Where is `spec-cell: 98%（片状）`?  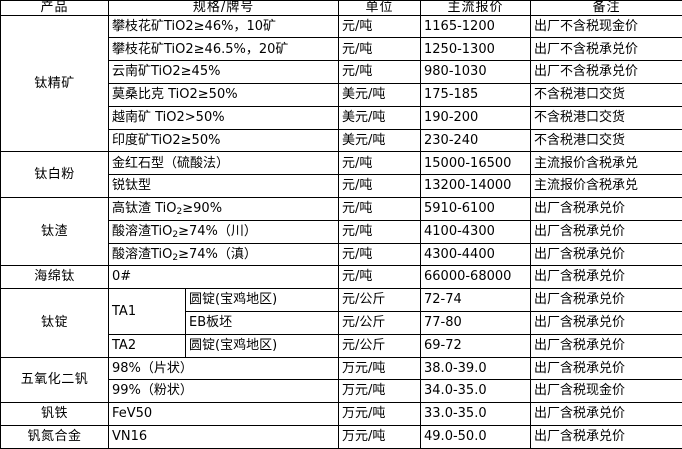 spec-cell: 98%（片状） is located at coordinates (223, 368).